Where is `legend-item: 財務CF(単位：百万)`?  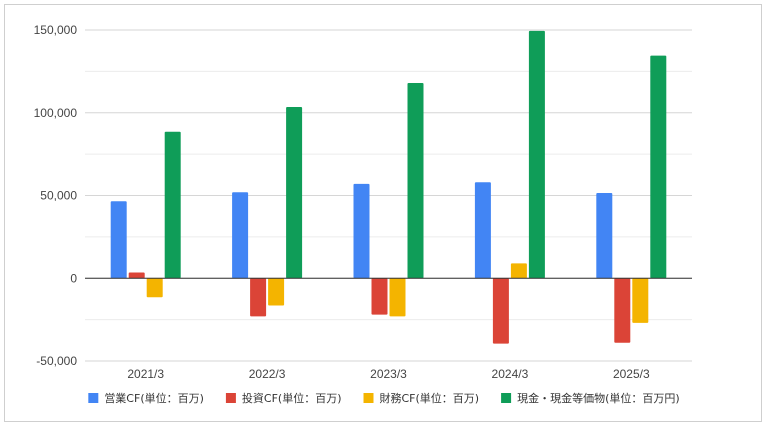 legend-item: 財務CF(単位：百万) is located at coordinates (421, 398).